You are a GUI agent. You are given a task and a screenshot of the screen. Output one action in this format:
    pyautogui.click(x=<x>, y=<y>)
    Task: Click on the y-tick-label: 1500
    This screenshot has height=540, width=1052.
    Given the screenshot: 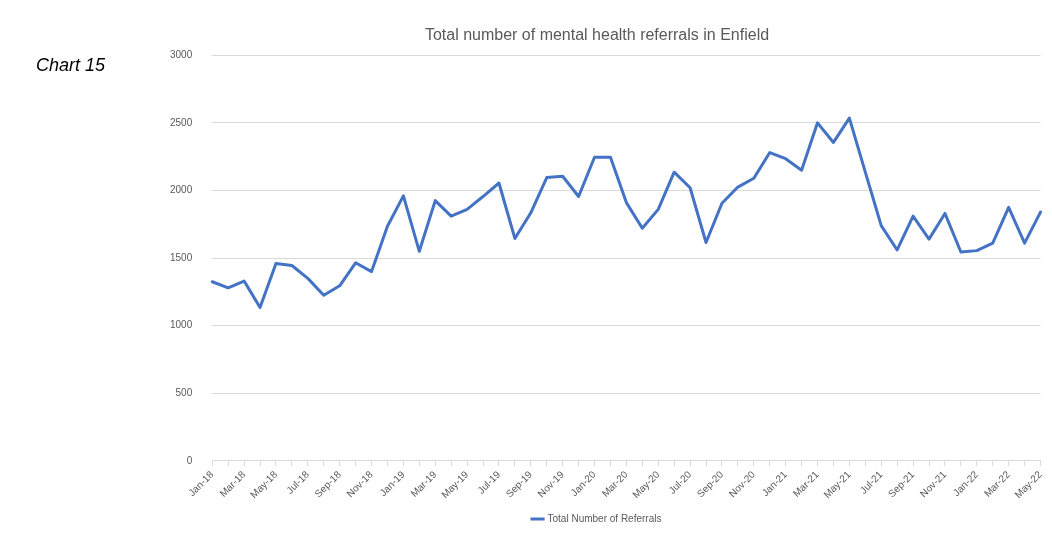 What is the action you would take?
    pyautogui.click(x=181, y=257)
    